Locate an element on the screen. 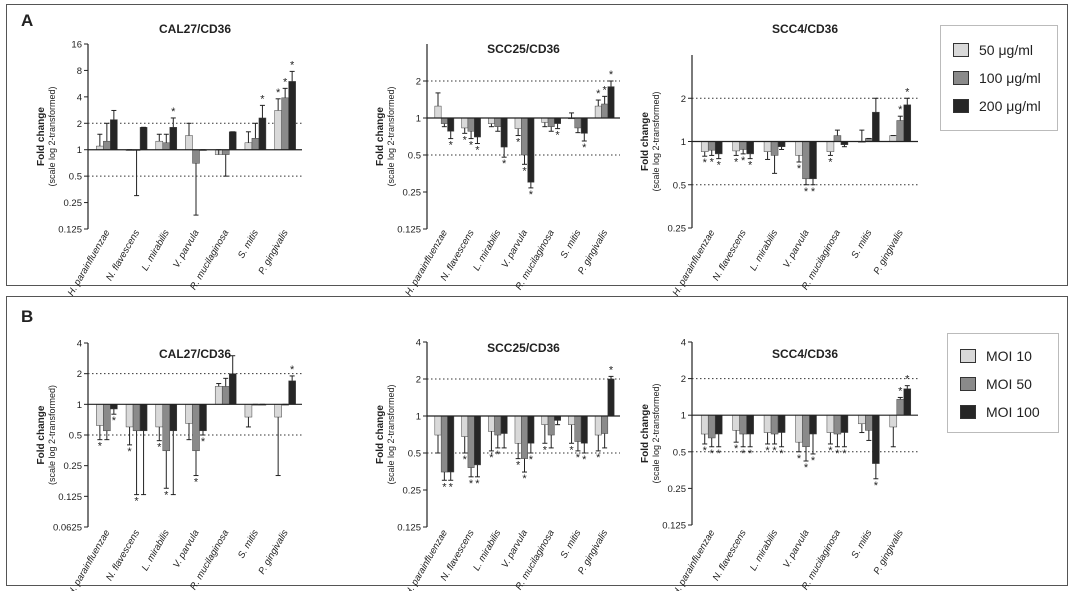 This screenshot has height=591, width=1074. y-tick-label: 16 is located at coordinates (76, 45).